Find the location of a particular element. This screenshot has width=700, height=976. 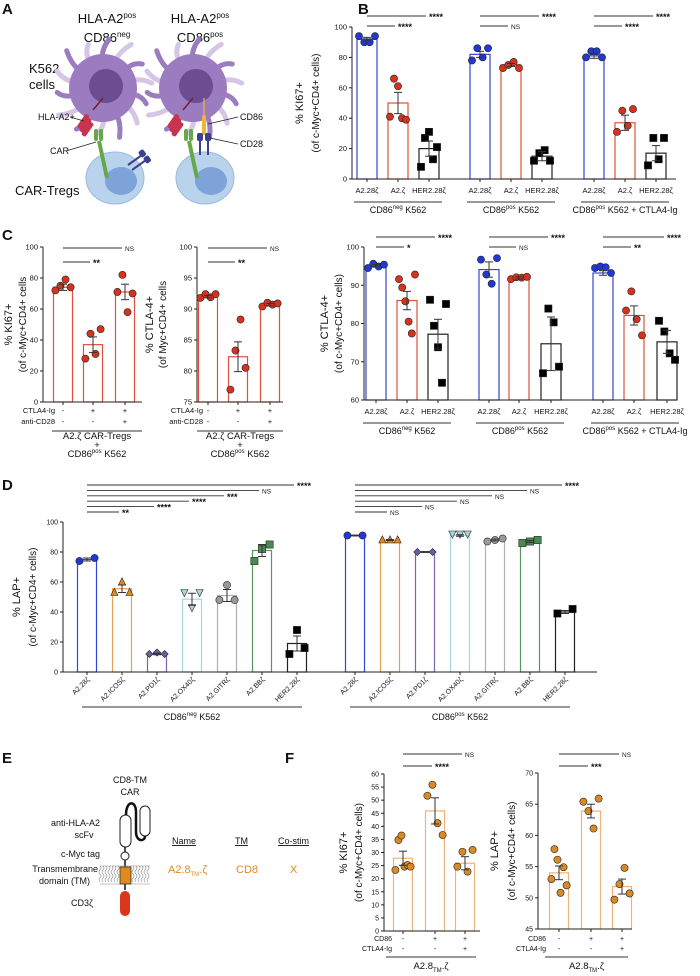

condition-label: CTLA4-Ig is located at coordinates (187, 410).